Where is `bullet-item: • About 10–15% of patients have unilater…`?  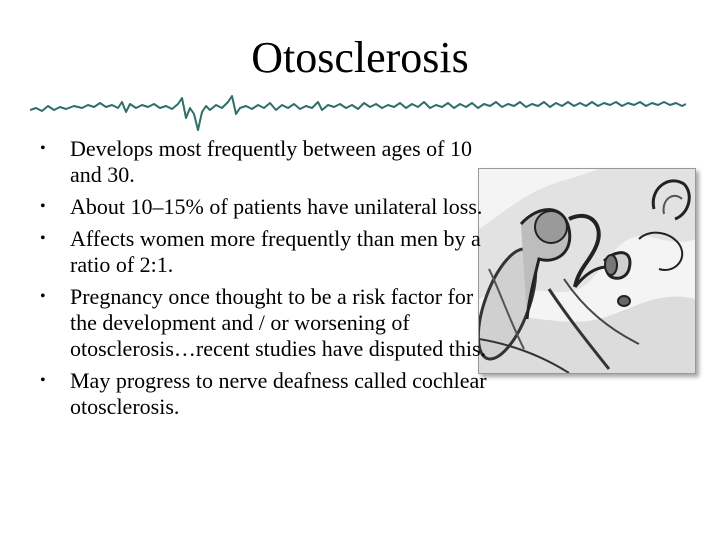
bullet-item: • About 10–15% of patients have unilater… is located at coordinates (265, 207).